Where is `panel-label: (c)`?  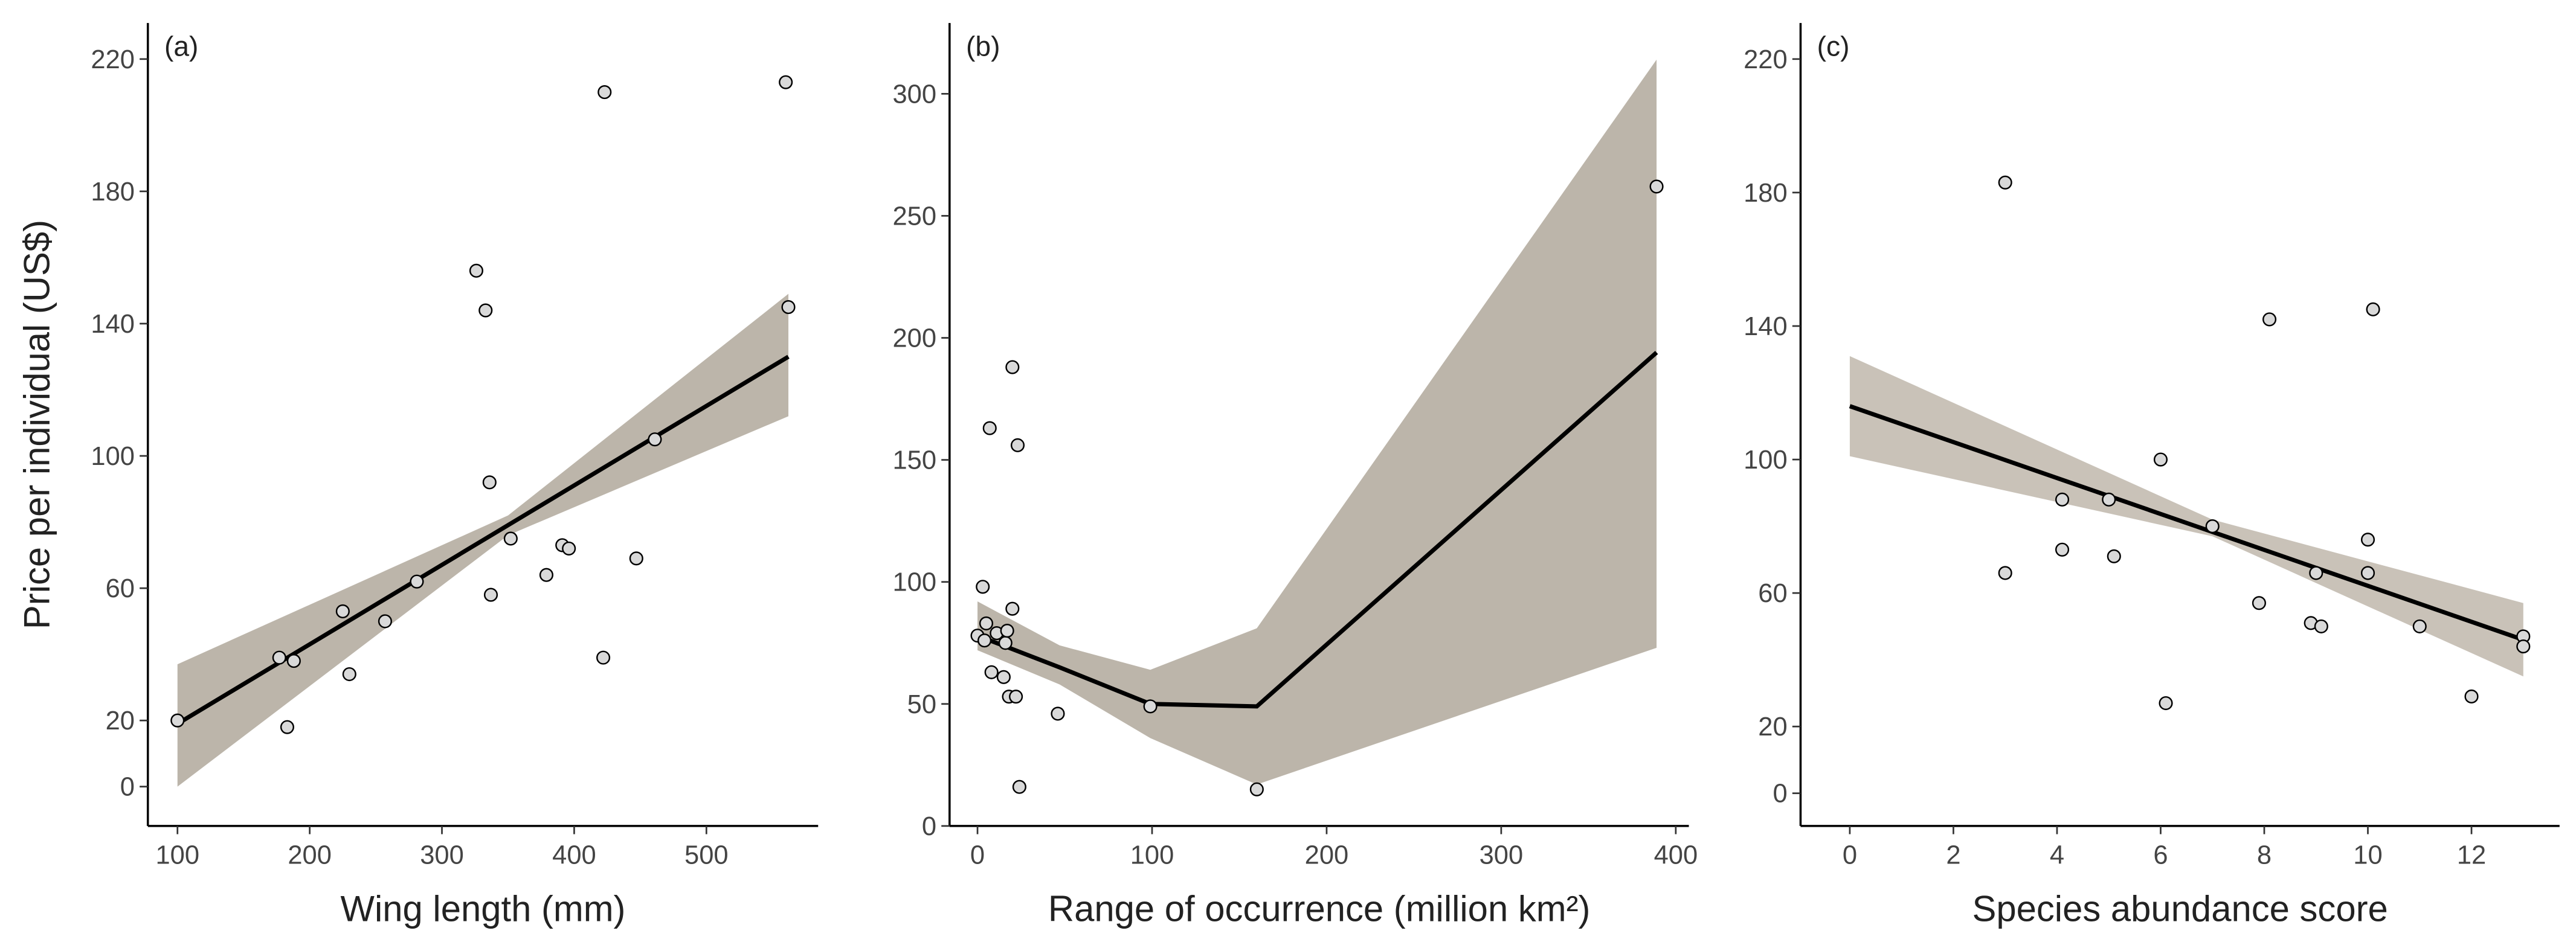 panel-label: (c) is located at coordinates (1833, 47).